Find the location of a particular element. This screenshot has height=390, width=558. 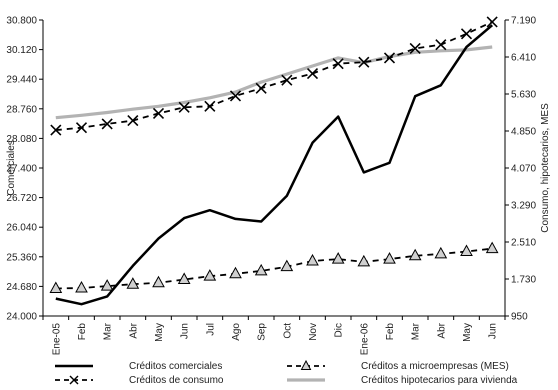

x-tick-label: Dic is located at coordinates (339, 330).